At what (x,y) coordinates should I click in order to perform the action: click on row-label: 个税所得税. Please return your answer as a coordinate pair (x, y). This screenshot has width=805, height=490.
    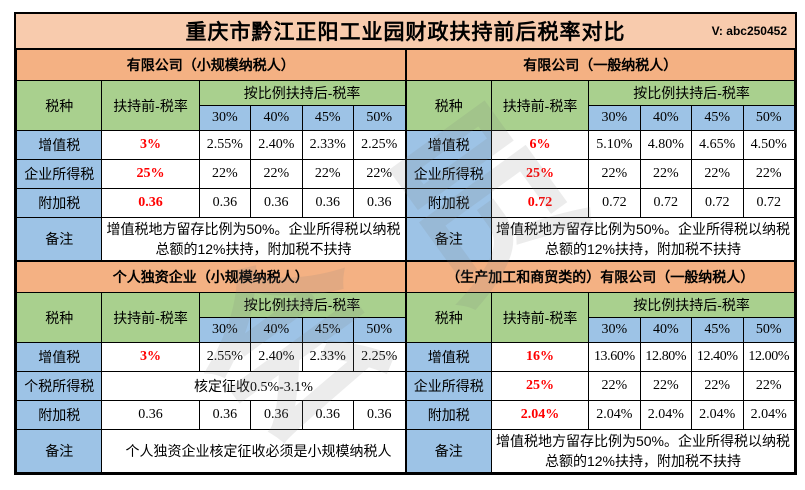
    Looking at the image, I should click on (59, 386).